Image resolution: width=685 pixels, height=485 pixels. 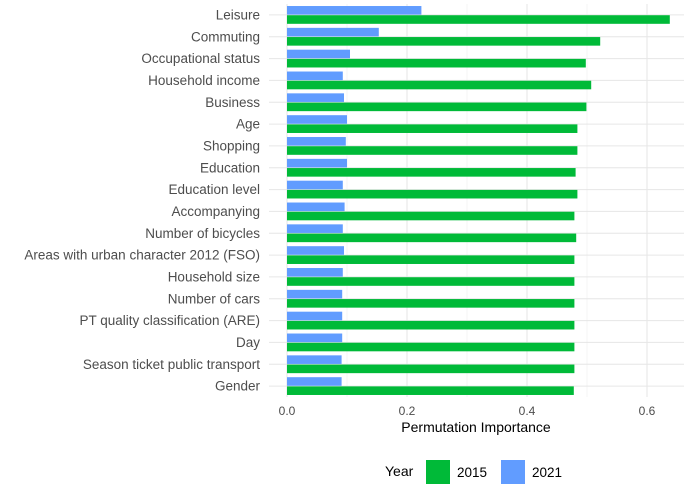 I want to click on legend-label-2015: 2015, so click(x=472, y=472).